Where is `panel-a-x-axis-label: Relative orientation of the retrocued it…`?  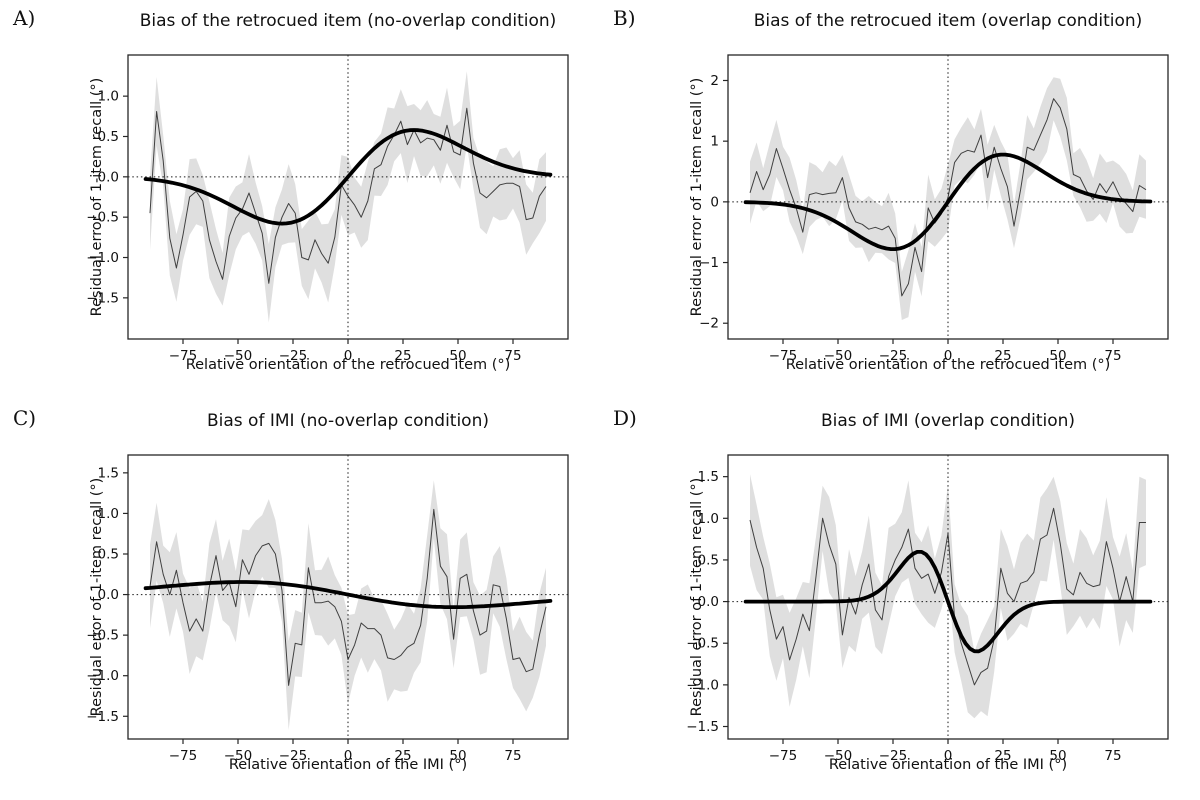 panel-a-x-axis-label: Relative orientation of the retrocued it… is located at coordinates (348, 365).